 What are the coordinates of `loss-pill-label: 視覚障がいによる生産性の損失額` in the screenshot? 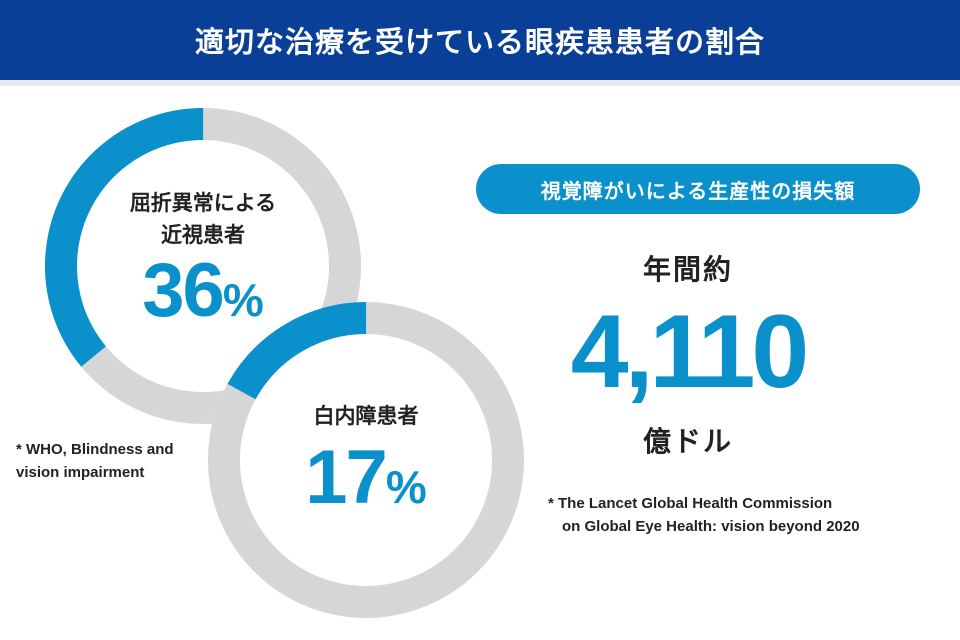 It's located at (698, 189).